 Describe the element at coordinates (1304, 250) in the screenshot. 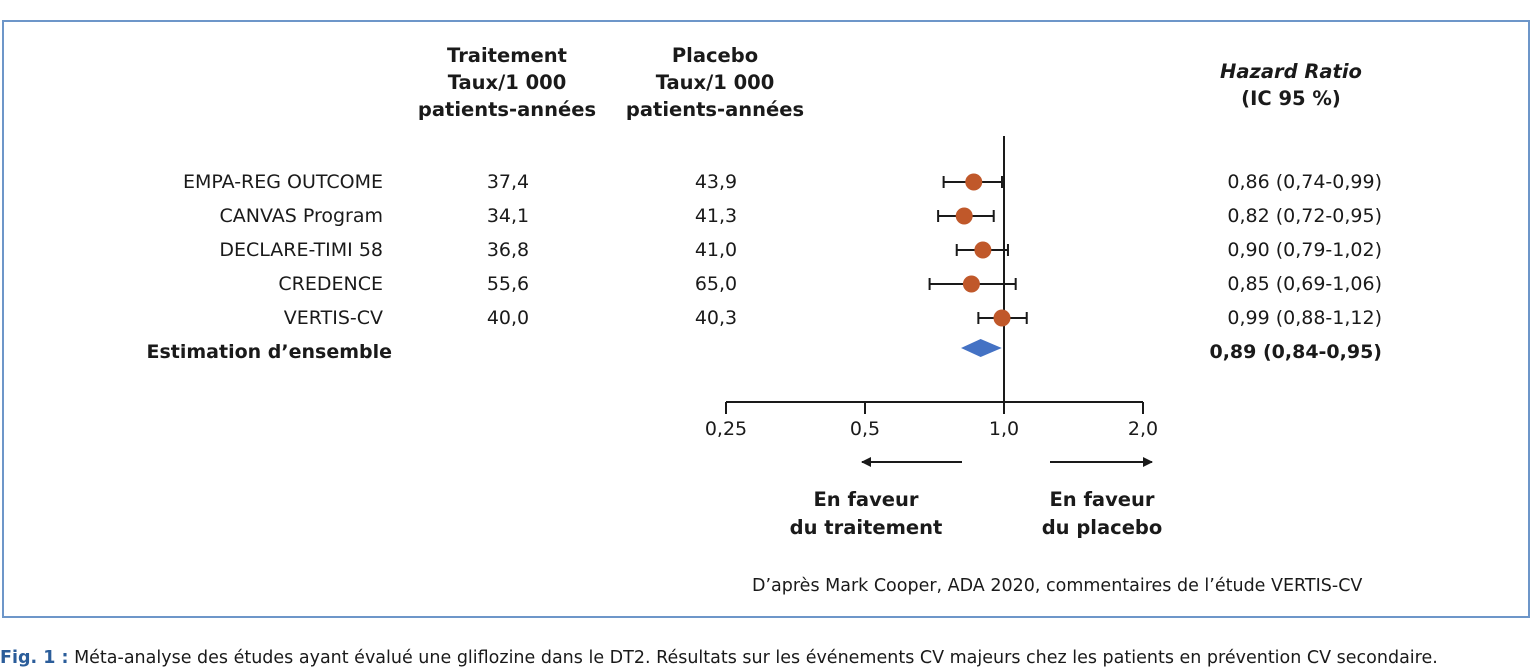

I see `hazard-ratio-value: 0,90 (0,79-1,02)` at that location.